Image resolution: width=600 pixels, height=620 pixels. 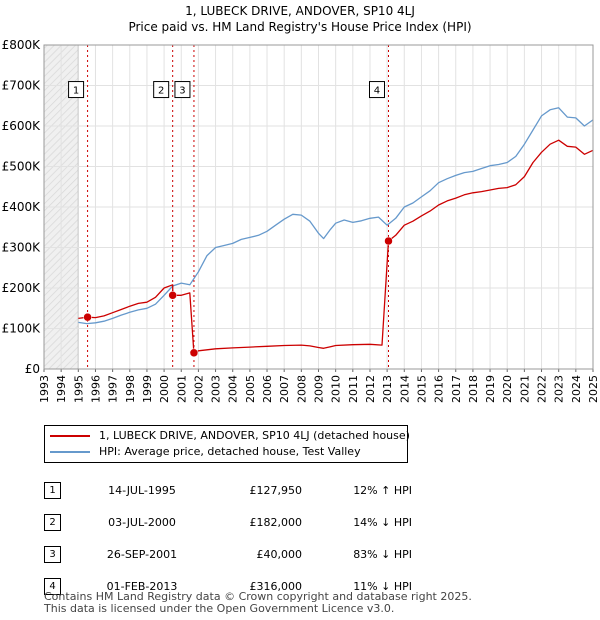 What do you see at coordinates (276, 586) in the screenshot?
I see `sale-price: £316,000` at bounding box center [276, 586].